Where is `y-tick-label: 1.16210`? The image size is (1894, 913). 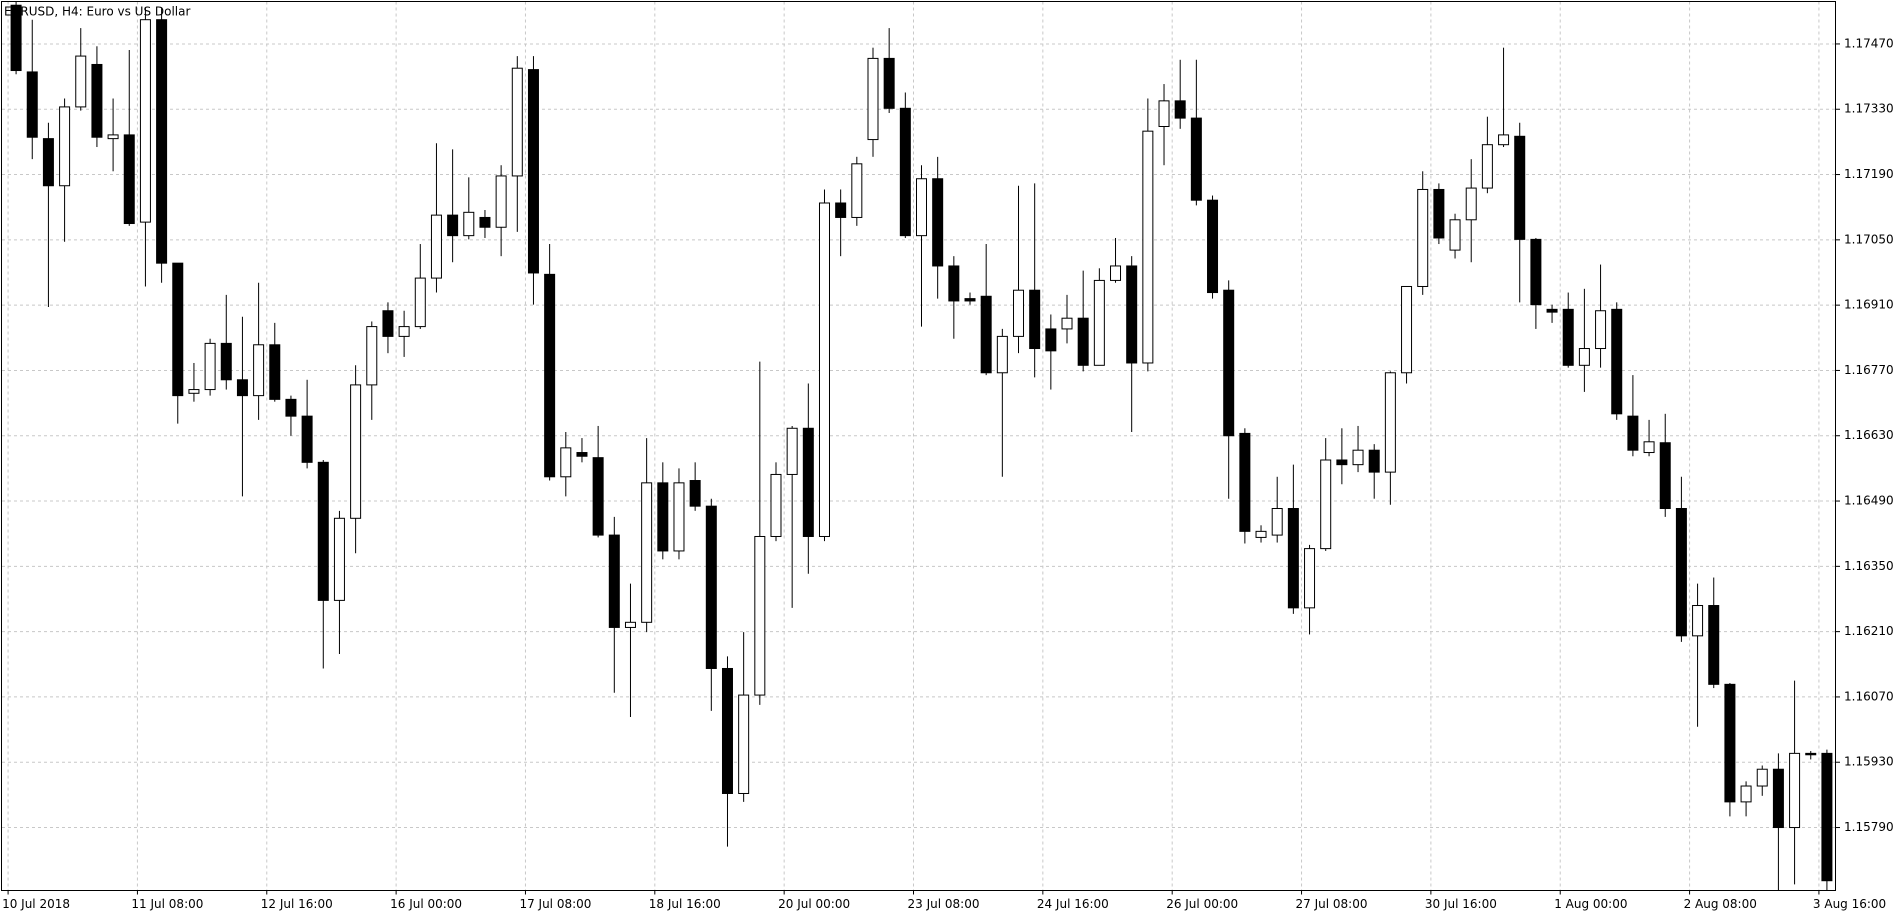
y-tick-label: 1.16210 is located at coordinates (1869, 631).